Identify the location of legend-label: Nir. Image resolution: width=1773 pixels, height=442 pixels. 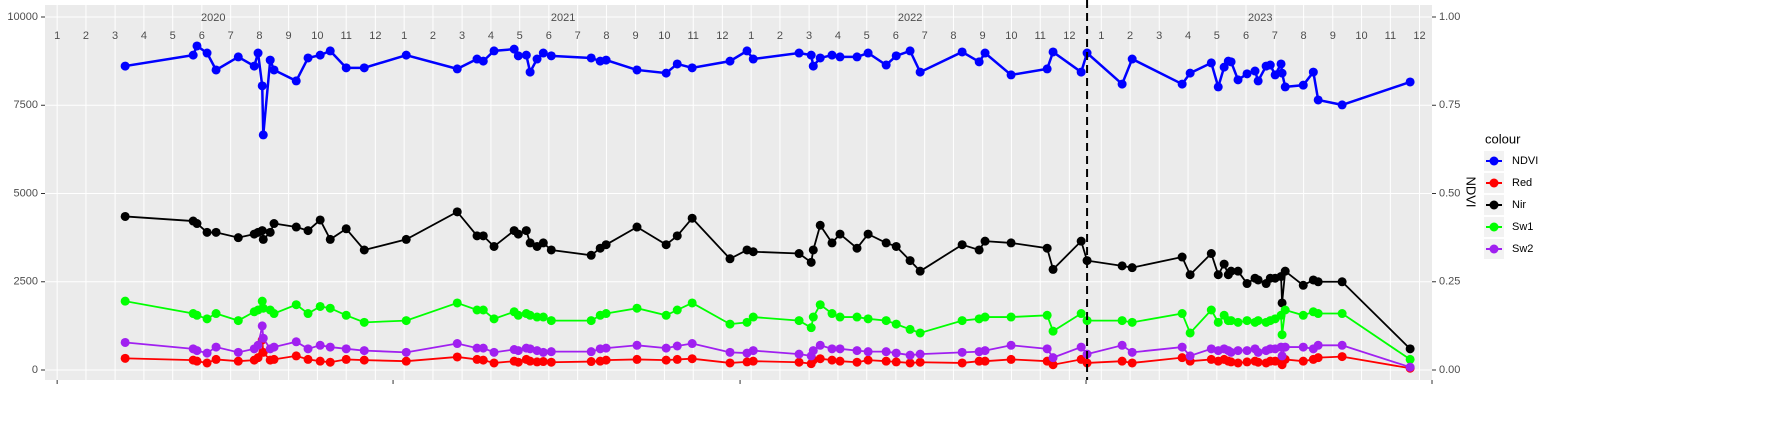
(1519, 205).